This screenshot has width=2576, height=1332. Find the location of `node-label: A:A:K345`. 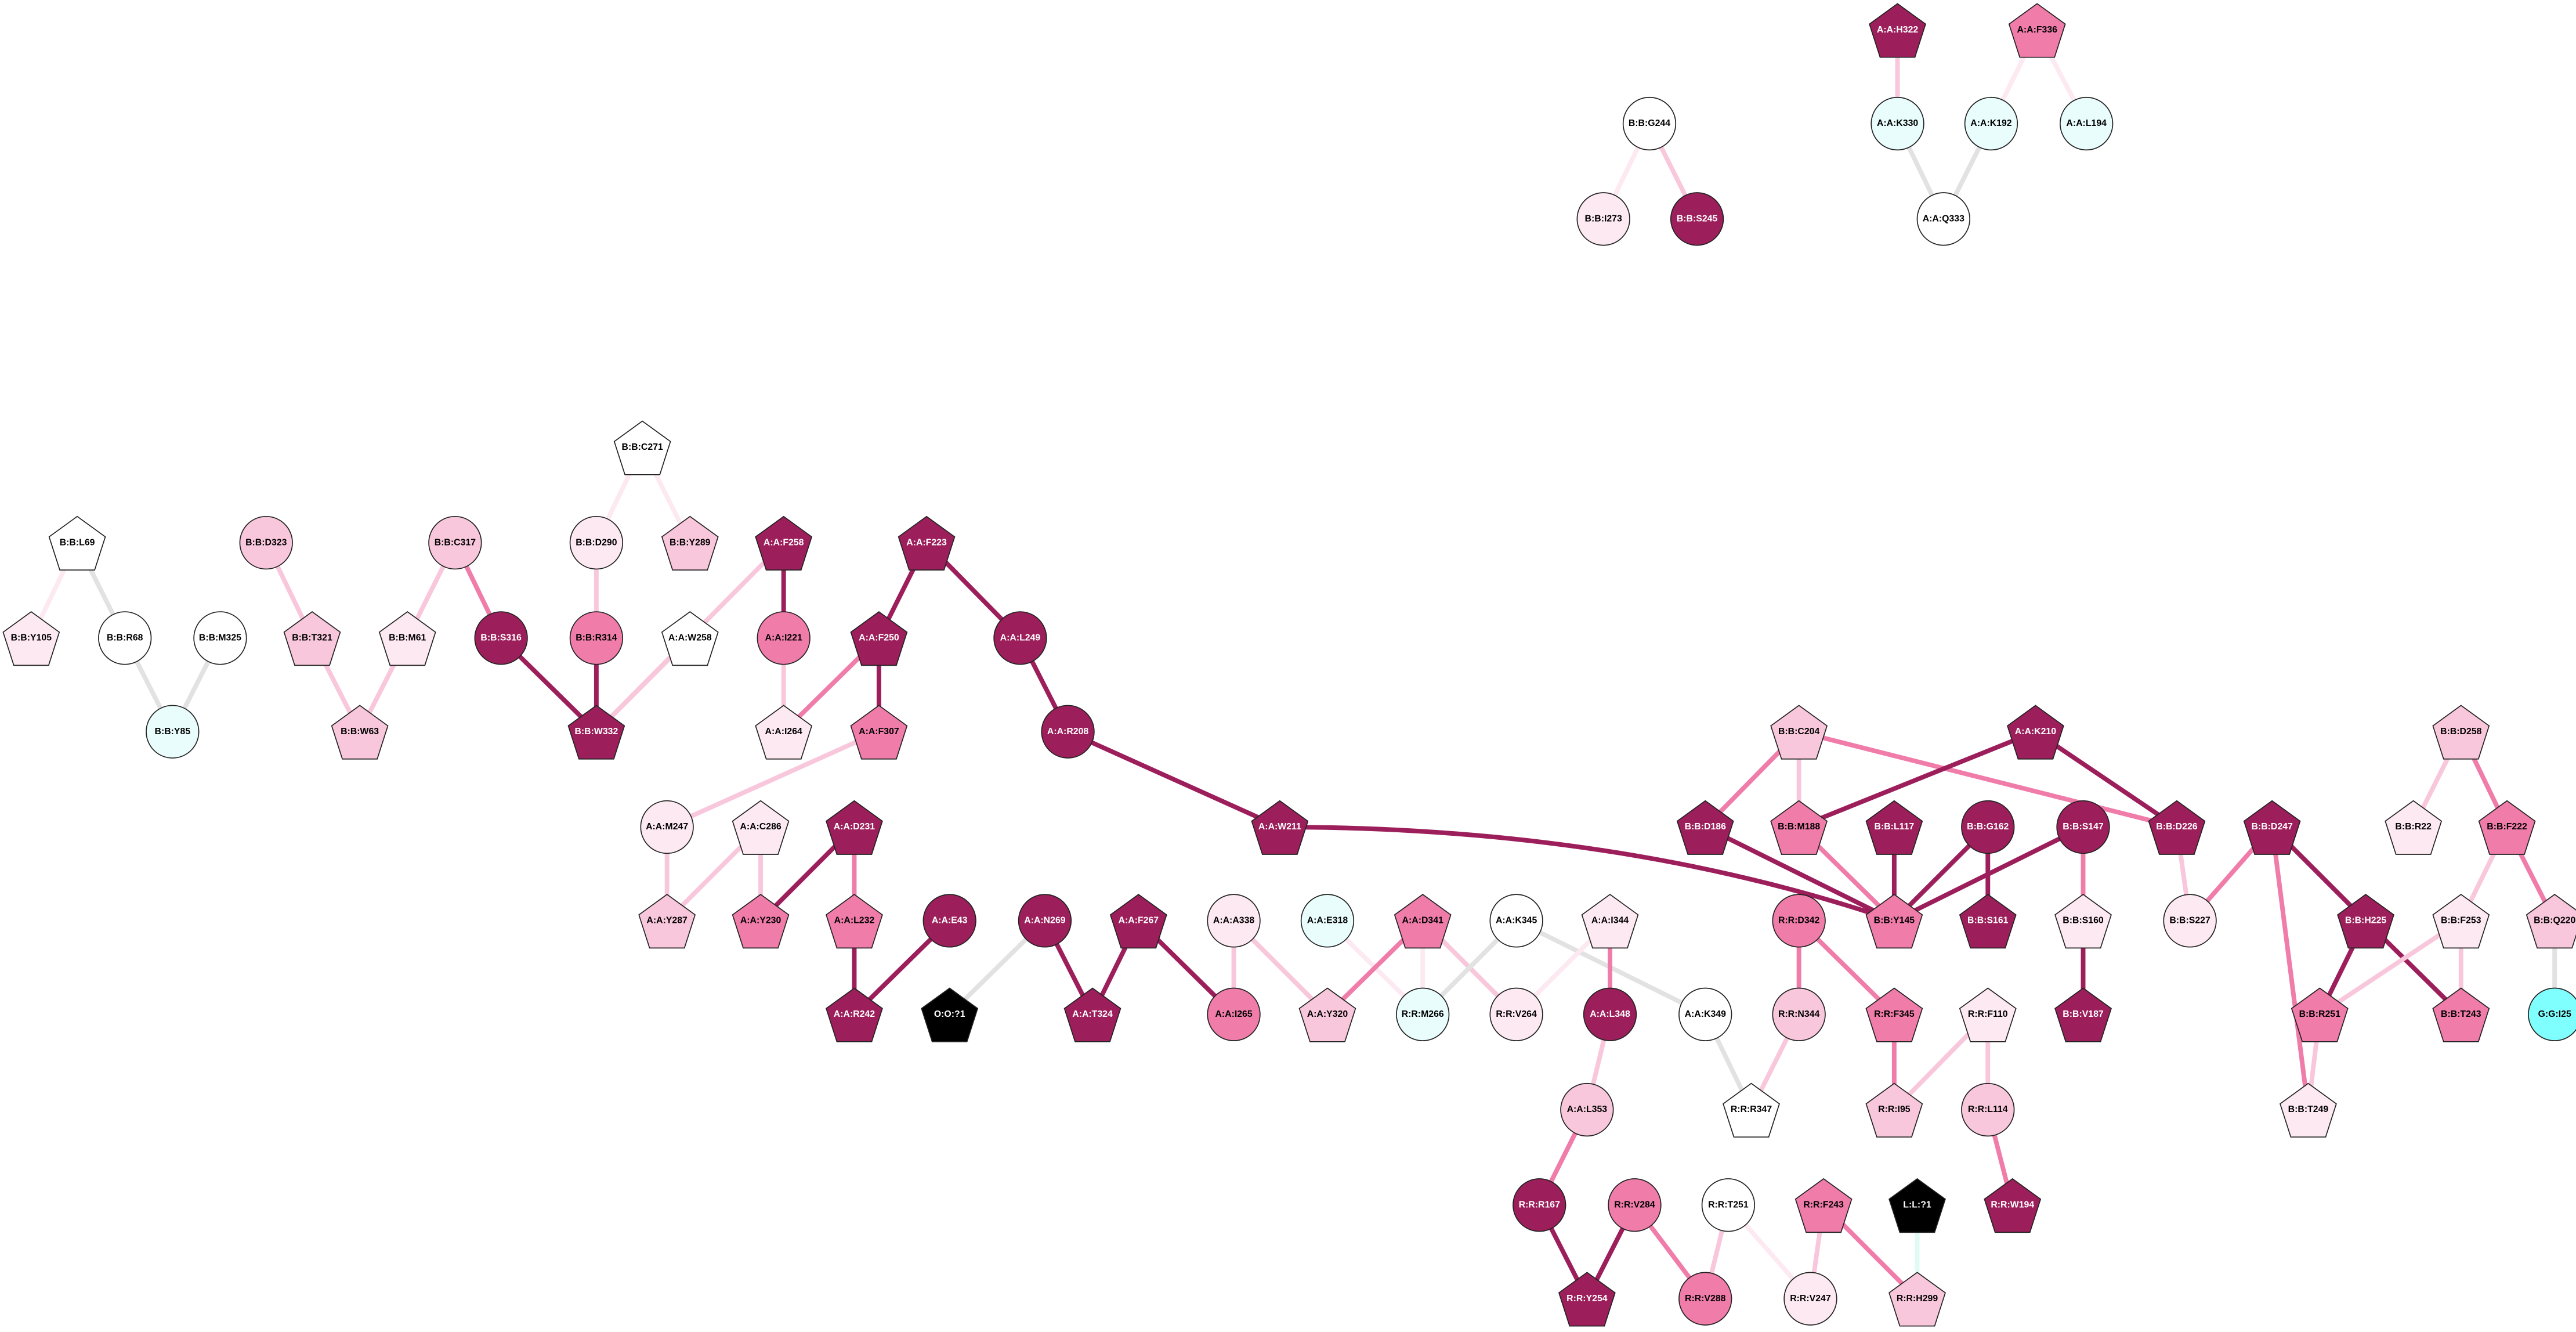

node-label: A:A:K345 is located at coordinates (1516, 921).